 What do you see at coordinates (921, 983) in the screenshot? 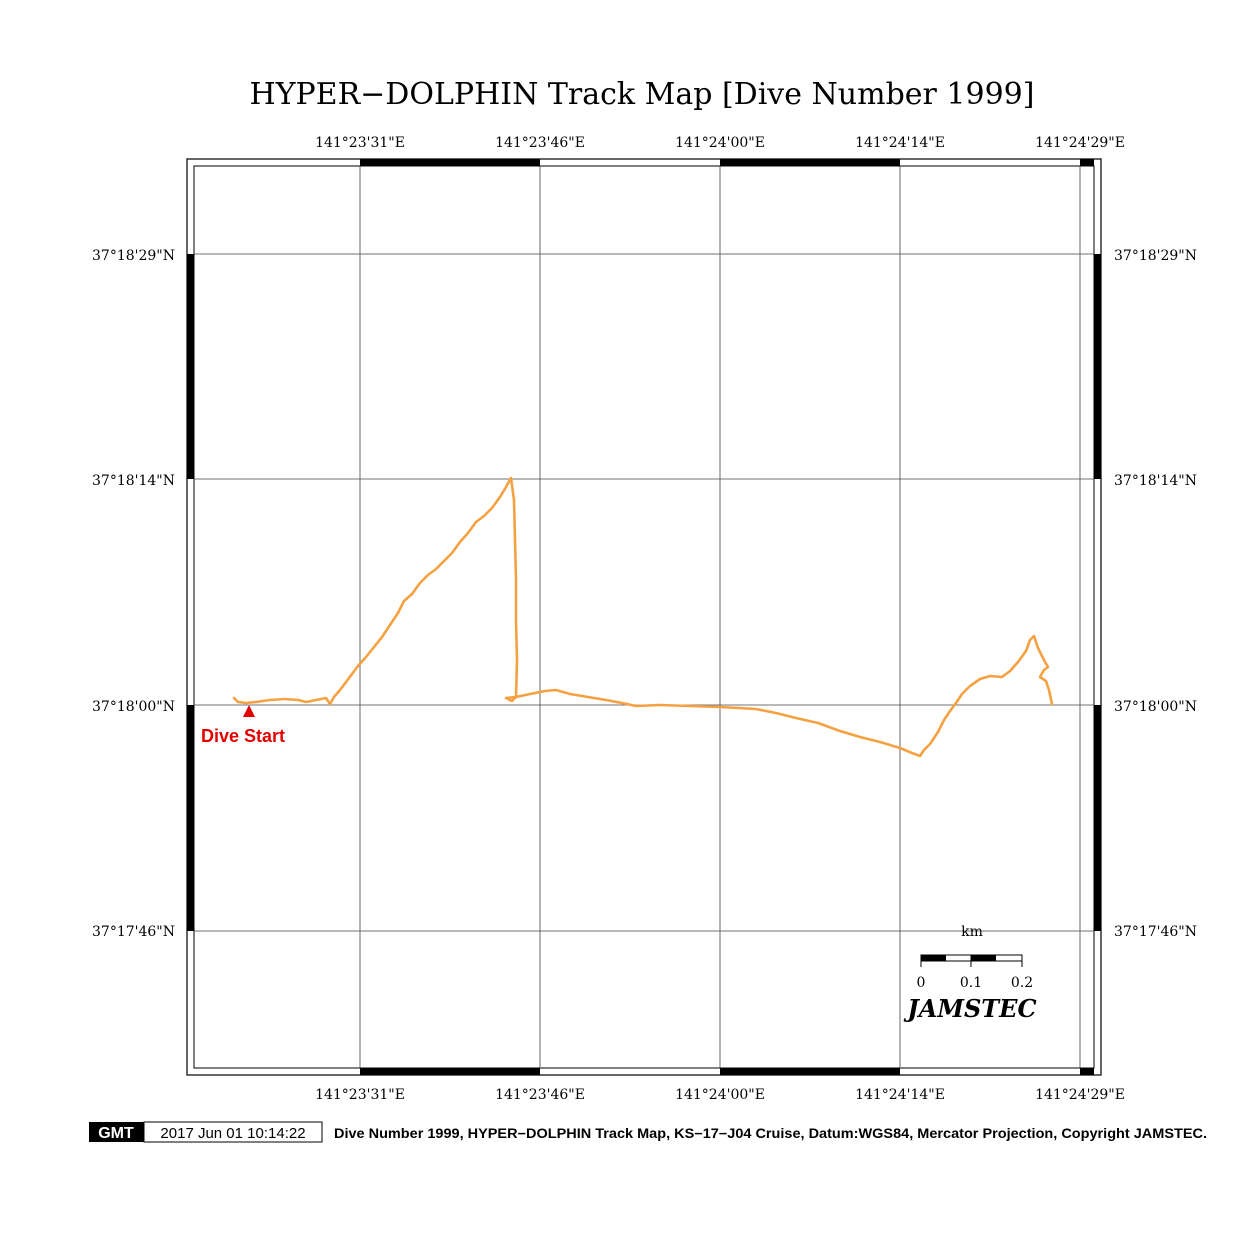
I see `scale-bar-label-0: 0` at bounding box center [921, 983].